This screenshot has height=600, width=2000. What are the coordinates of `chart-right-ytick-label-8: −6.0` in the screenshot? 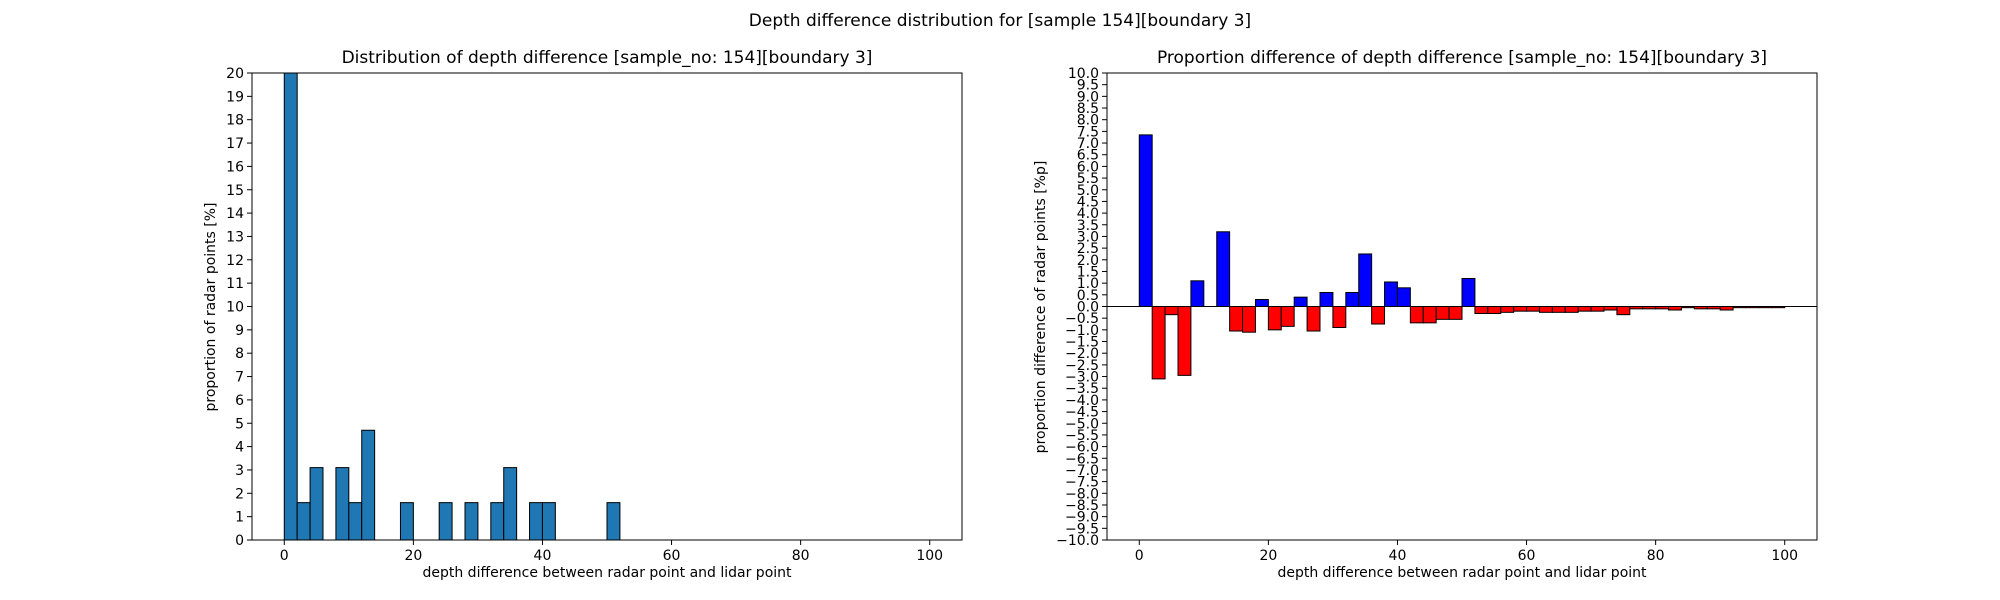 It's located at (1082, 448).